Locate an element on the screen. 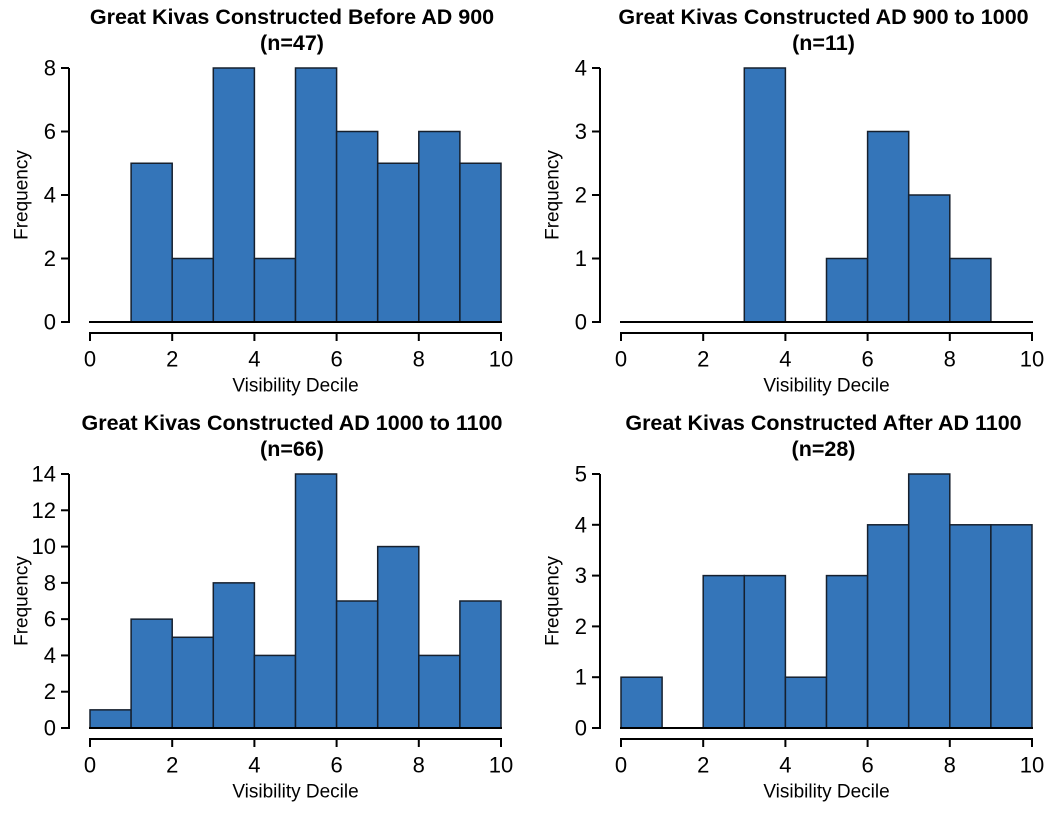 This screenshot has width=1063, height=819. y-axis-tick-label: 10 is located at coordinates (44, 546).